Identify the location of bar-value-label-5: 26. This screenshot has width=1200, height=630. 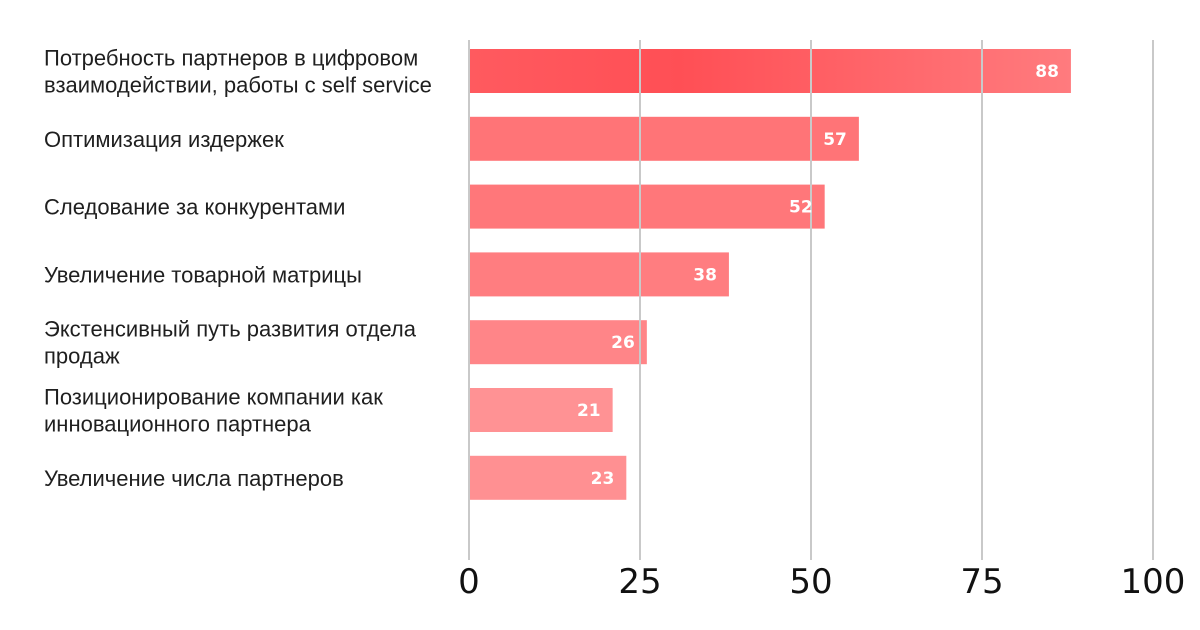
(623, 343).